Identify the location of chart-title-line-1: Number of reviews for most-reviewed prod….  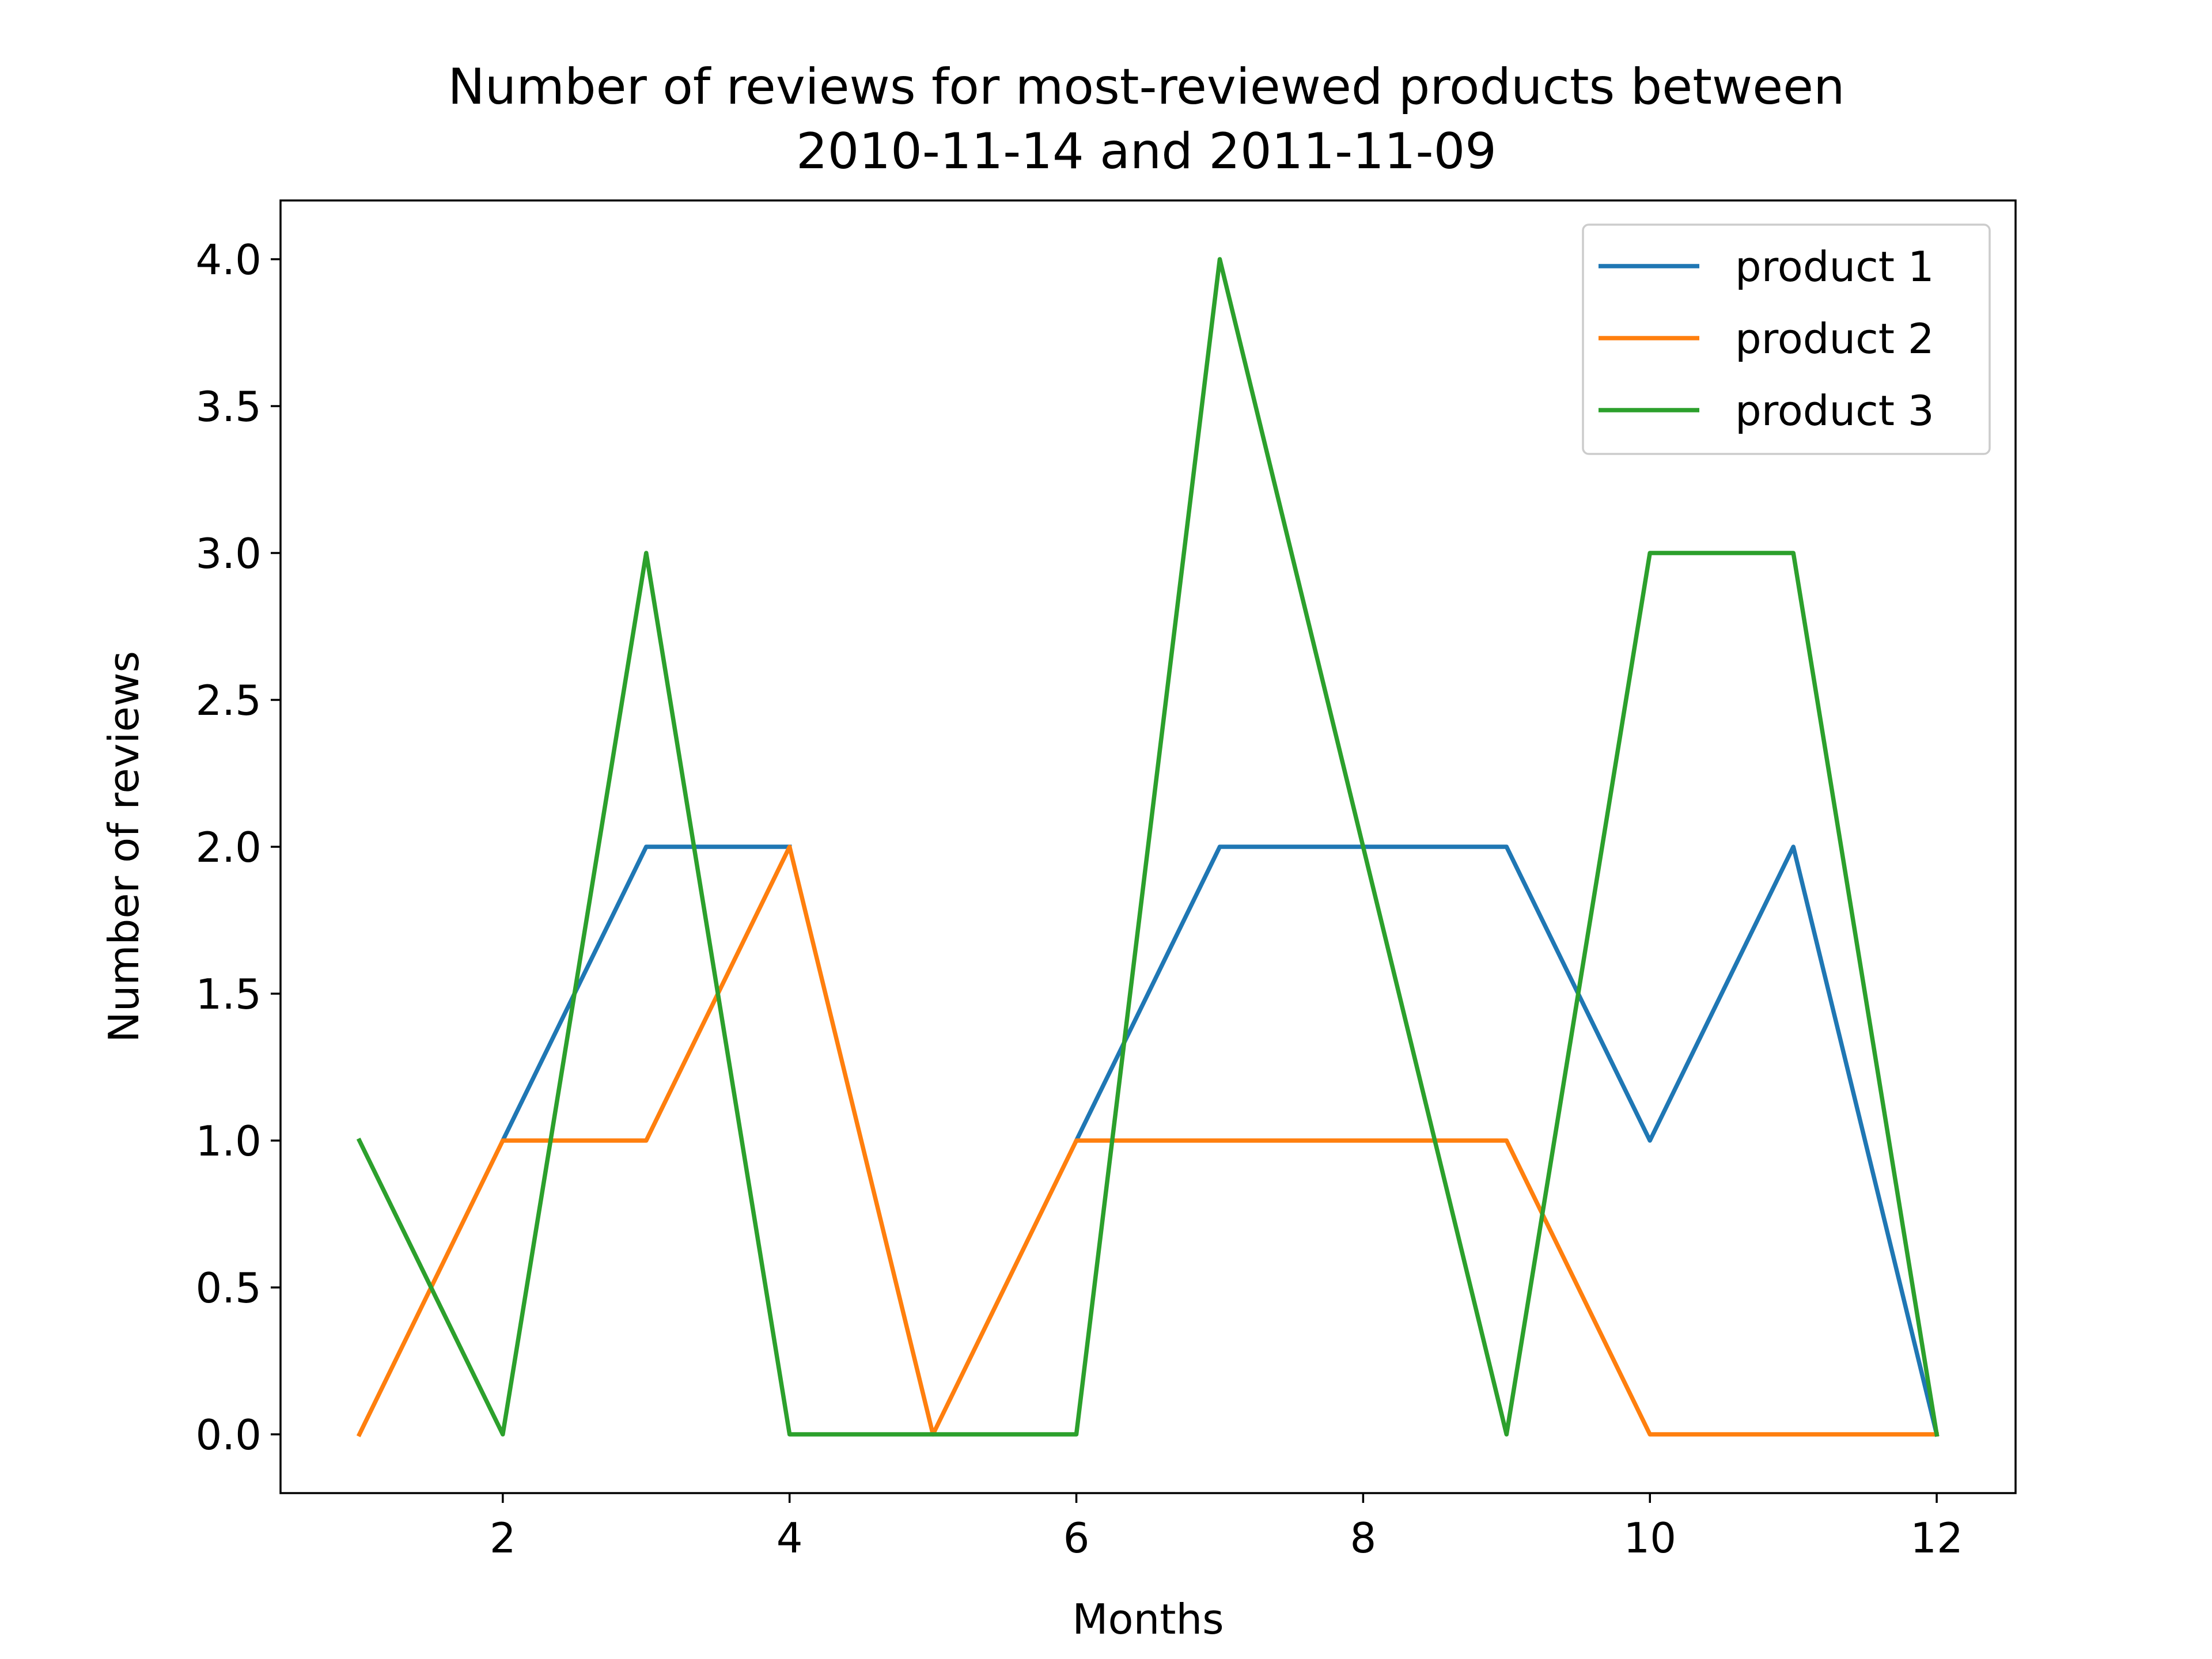
(1146, 87).